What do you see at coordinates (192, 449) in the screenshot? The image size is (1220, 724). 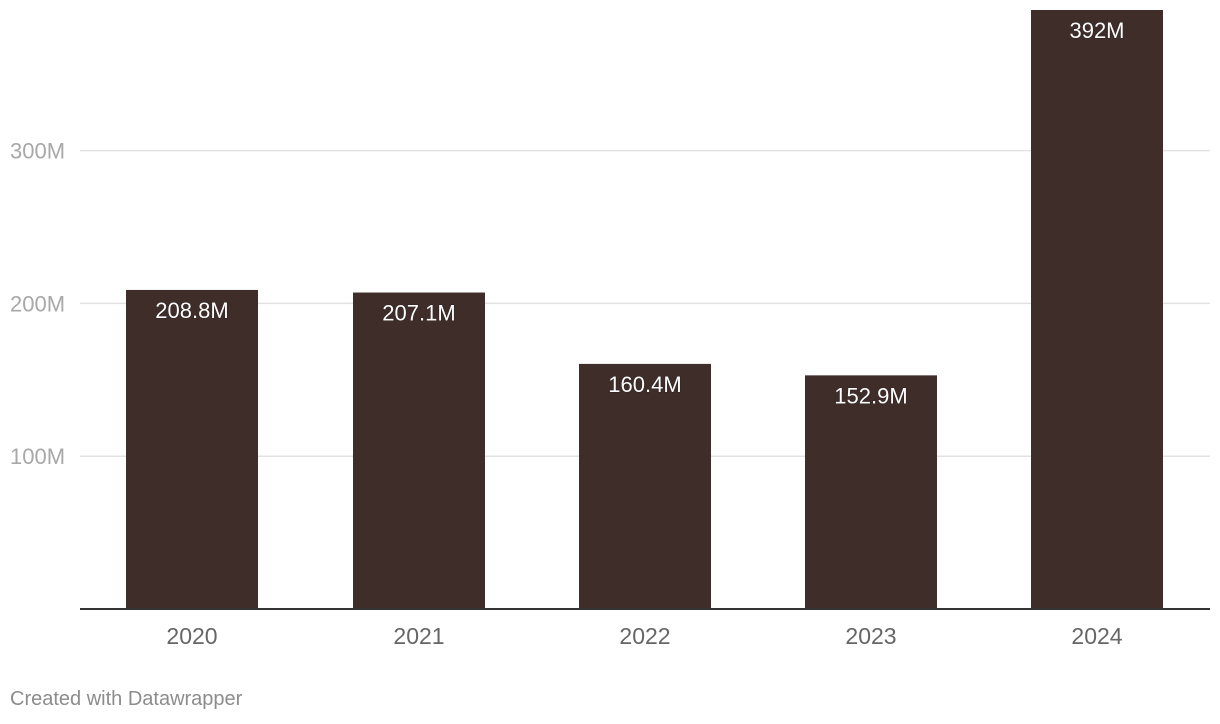 I see `bar-2020` at bounding box center [192, 449].